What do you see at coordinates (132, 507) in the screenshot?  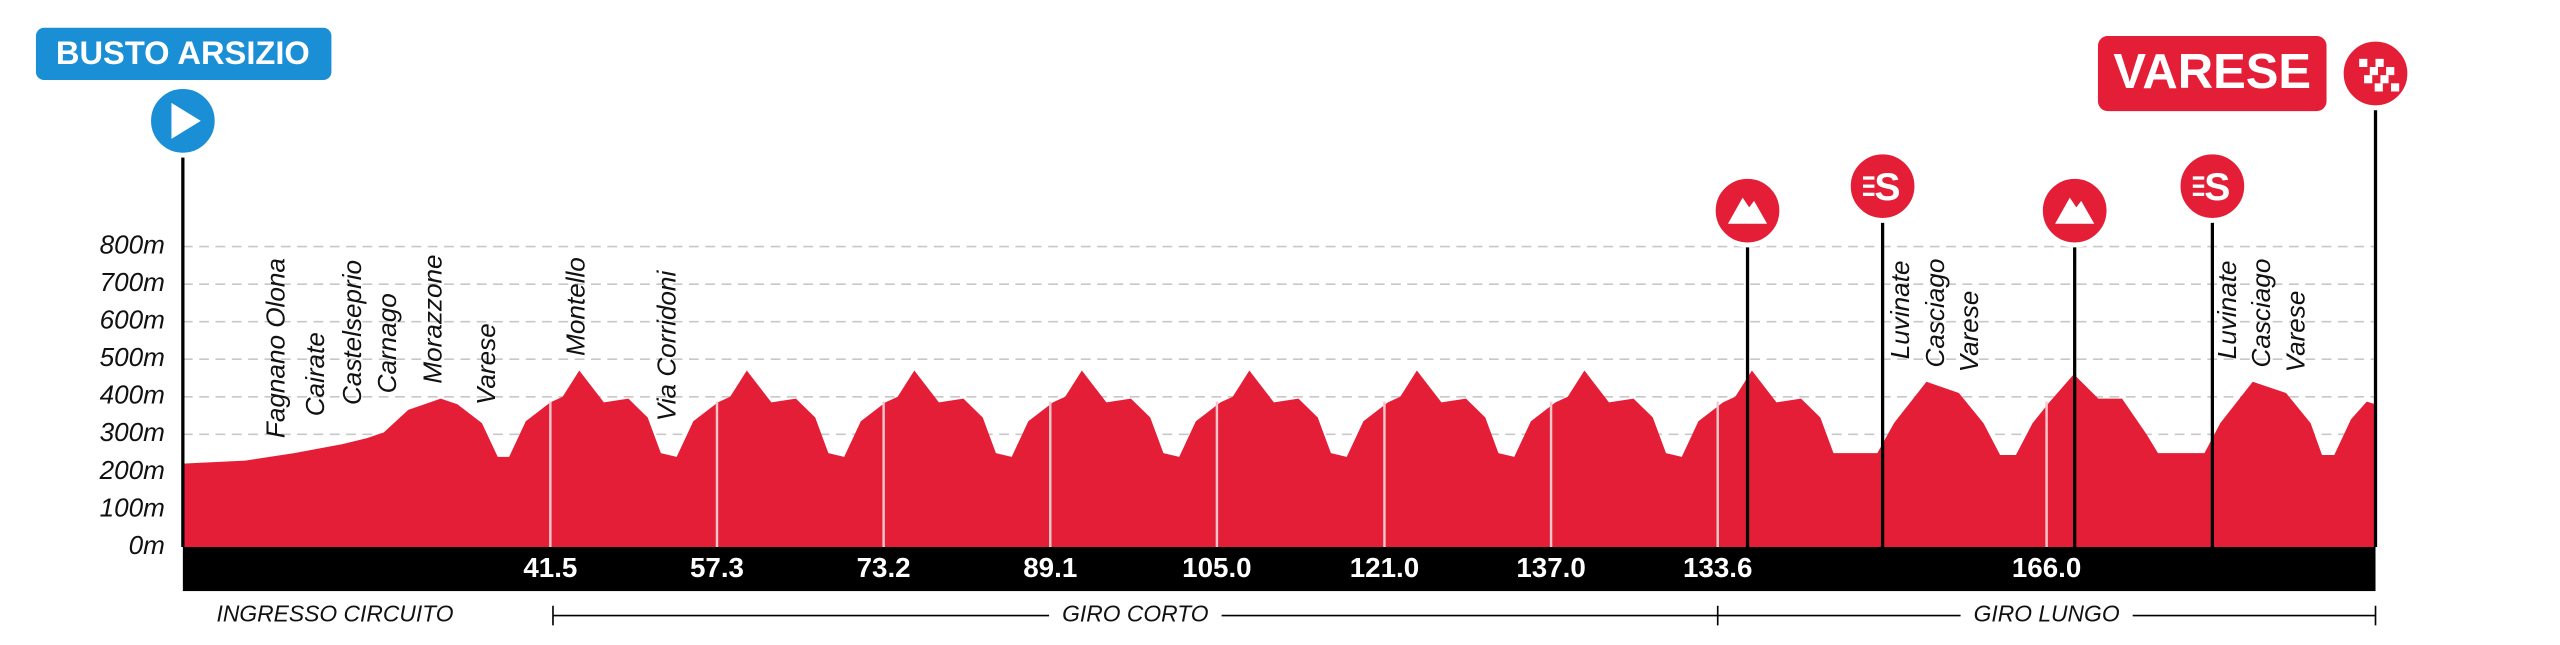 I see `y-tick-label: 100m` at bounding box center [132, 507].